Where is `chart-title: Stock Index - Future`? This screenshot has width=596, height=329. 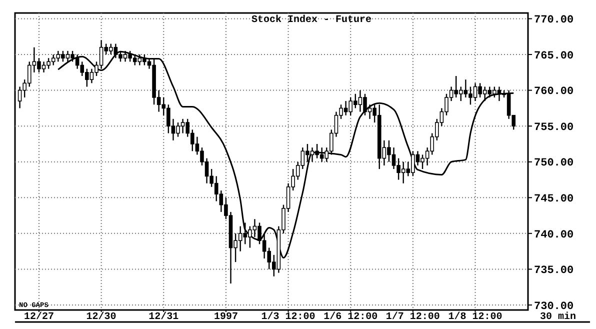
chart-title: Stock Index - Future is located at coordinates (311, 20).